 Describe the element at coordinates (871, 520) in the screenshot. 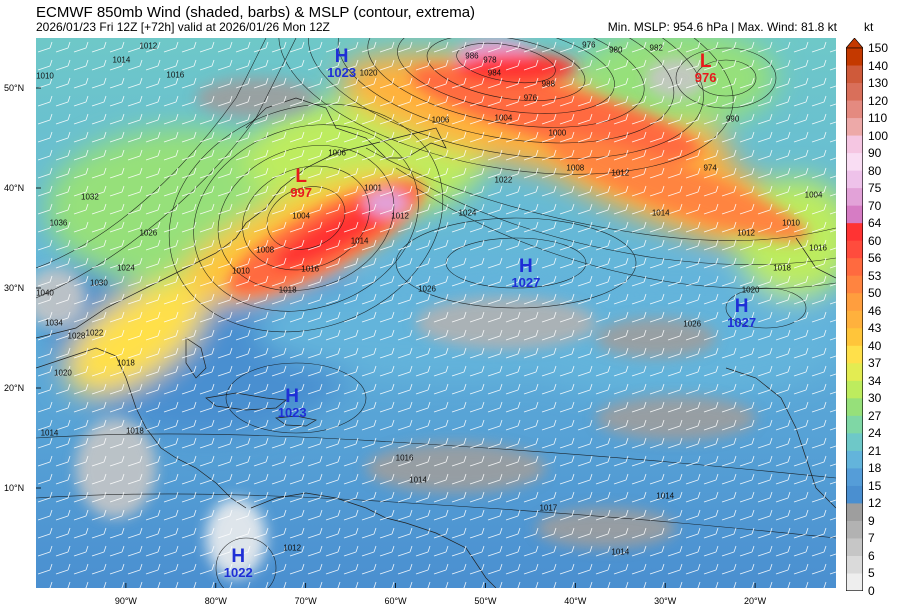

I see `colorbar-tick-label: 9` at that location.